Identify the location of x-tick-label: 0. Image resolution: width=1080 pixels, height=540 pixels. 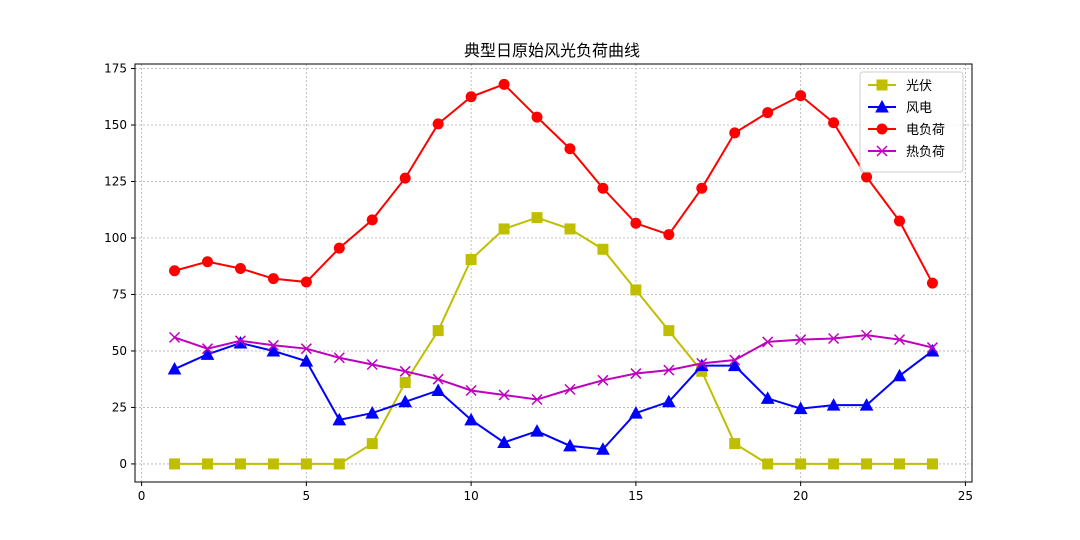
(142, 496).